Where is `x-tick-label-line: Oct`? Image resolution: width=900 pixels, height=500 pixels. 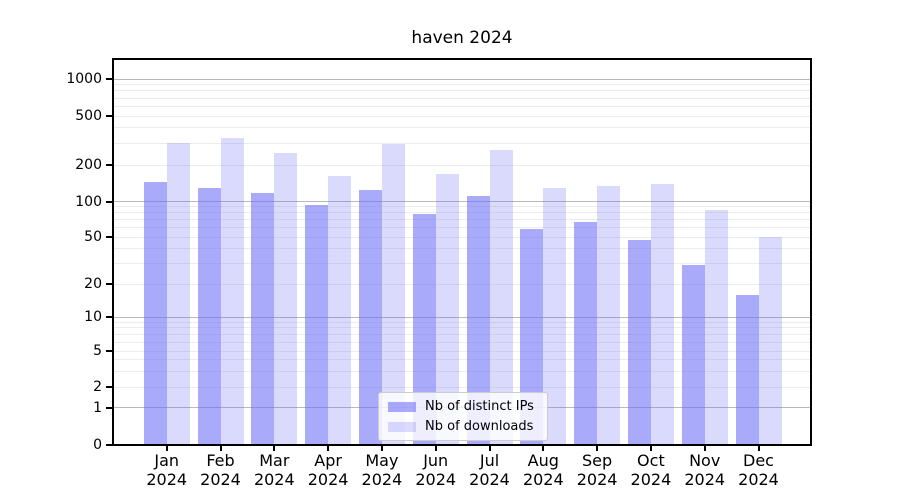 x-tick-label-line: Oct is located at coordinates (651, 460).